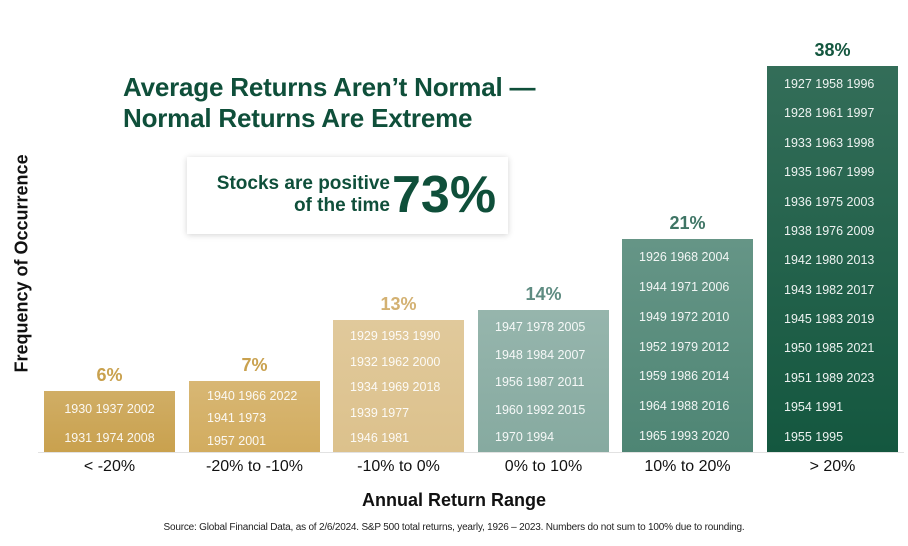 The height and width of the screenshot is (546, 908). What do you see at coordinates (109, 466) in the screenshot?
I see `x-tick-label: < -20%` at bounding box center [109, 466].